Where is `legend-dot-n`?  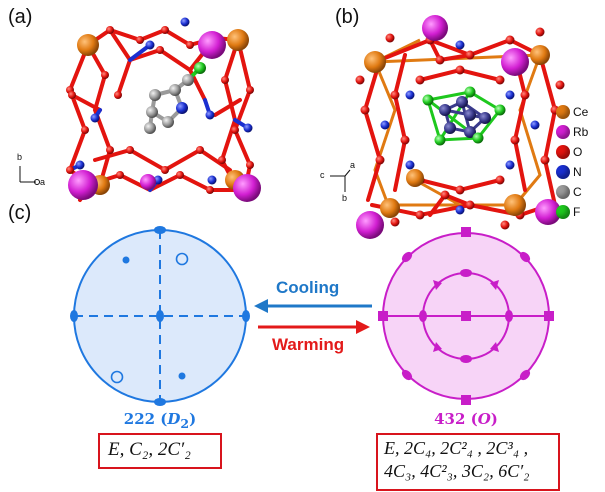
legend-dot-n is located at coordinates (563, 172).